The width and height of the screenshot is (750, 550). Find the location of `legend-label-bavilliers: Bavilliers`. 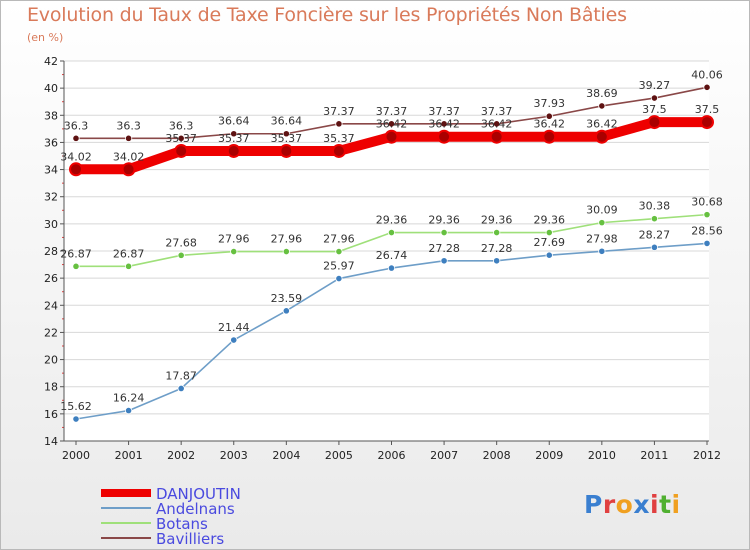

legend-label-bavilliers: Bavilliers is located at coordinates (190, 539).